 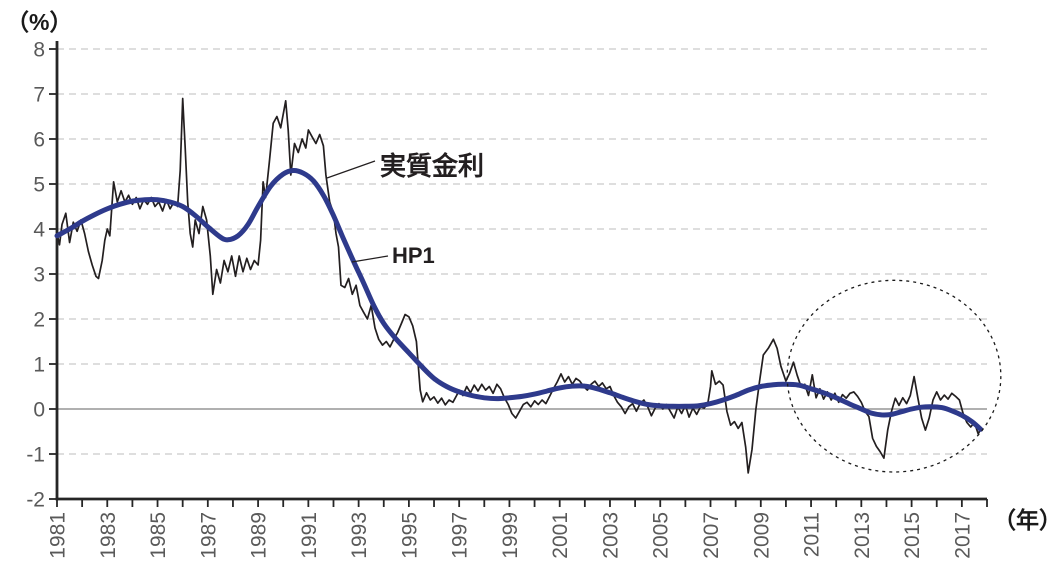 I want to click on highlight-ellipse, so click(x=894, y=376).